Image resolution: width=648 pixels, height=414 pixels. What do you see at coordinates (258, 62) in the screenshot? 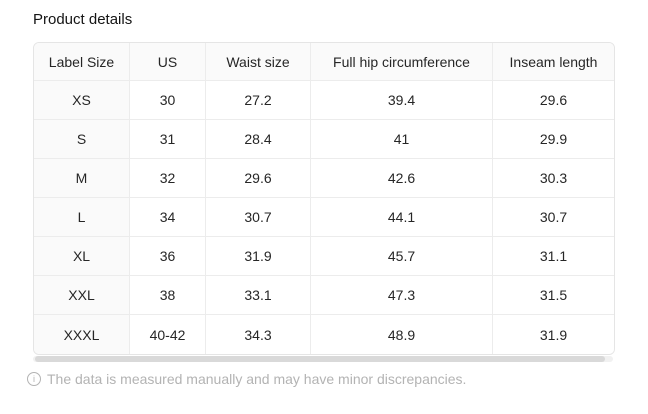
I see `column-header-waist-size: Waist size` at bounding box center [258, 62].